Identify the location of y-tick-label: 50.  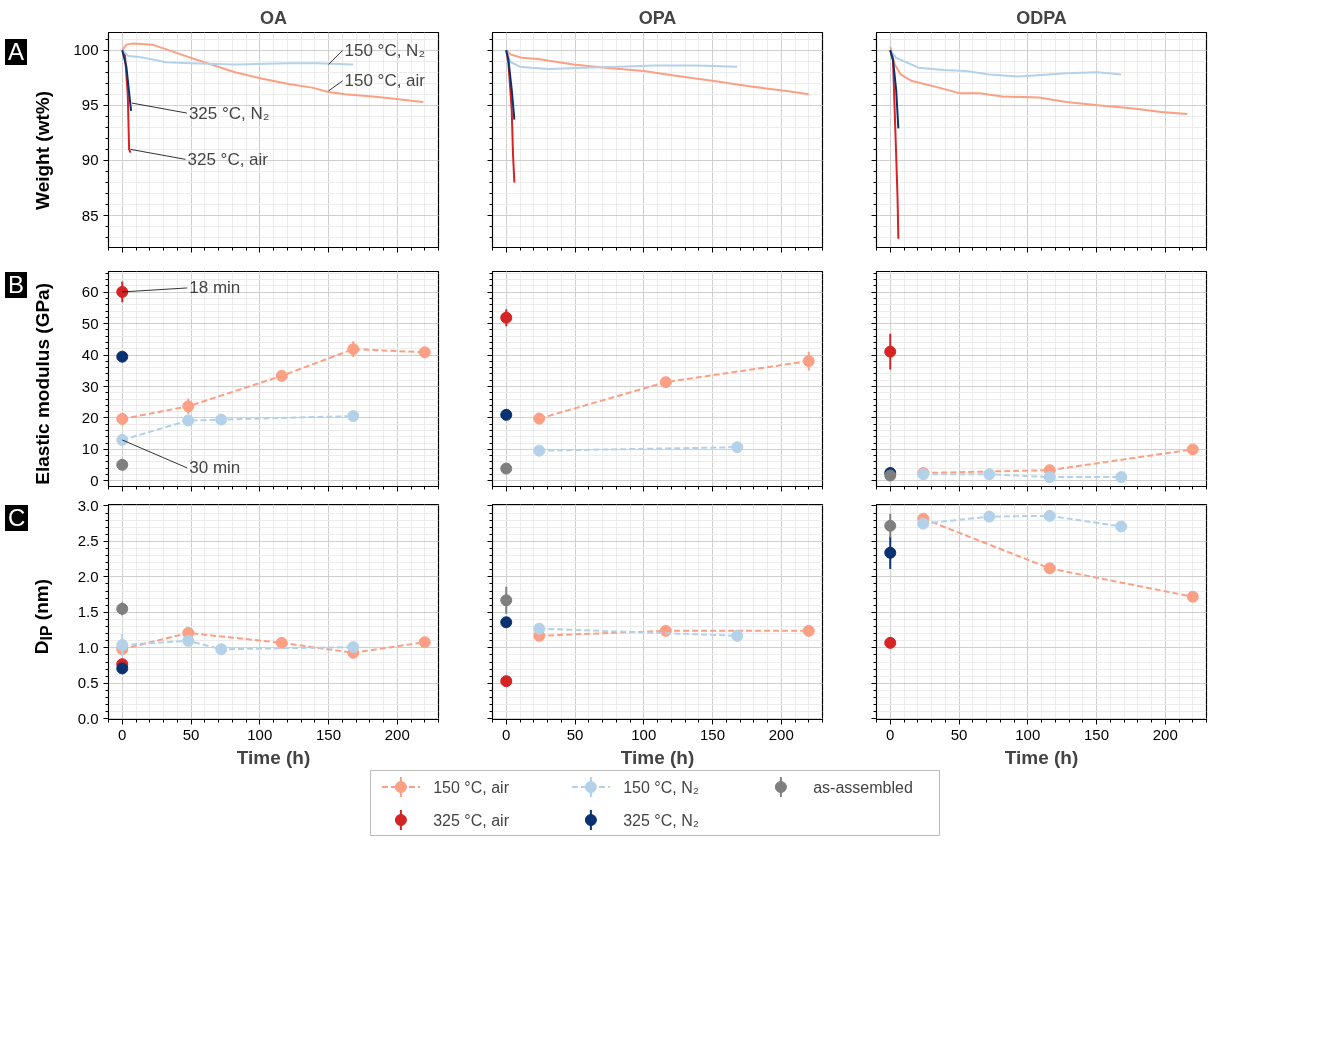
(90, 323).